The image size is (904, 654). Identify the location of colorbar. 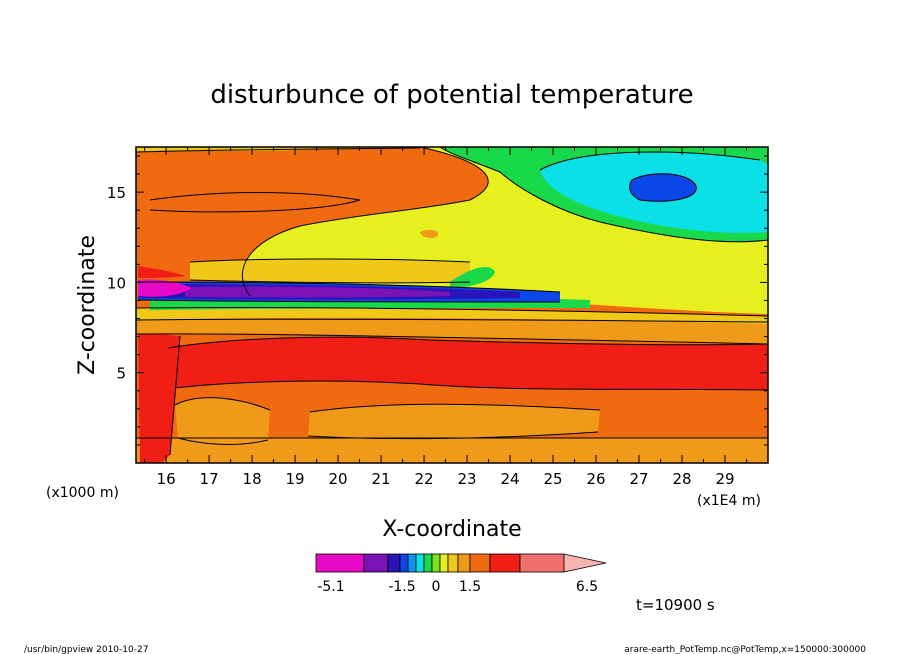
(461, 563).